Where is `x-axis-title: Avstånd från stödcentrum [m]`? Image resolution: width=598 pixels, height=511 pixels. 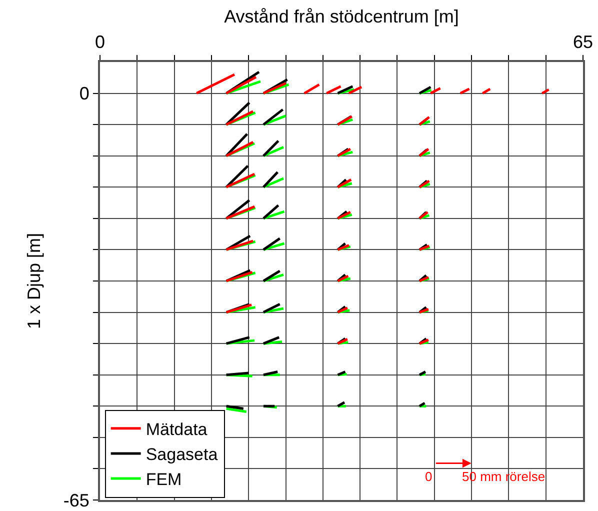
x-axis-title: Avstånd från stödcentrum [m] is located at coordinates (341, 16).